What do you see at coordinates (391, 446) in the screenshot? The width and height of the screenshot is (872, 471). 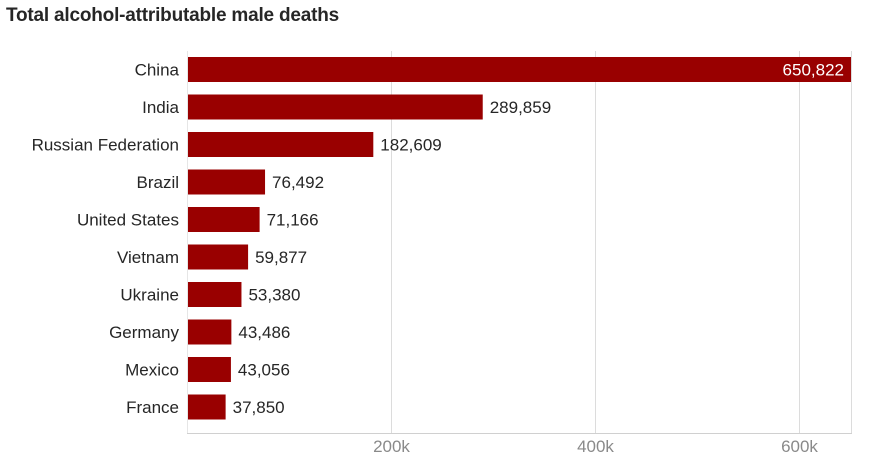 I see `x-tick-label: 200k` at bounding box center [391, 446].